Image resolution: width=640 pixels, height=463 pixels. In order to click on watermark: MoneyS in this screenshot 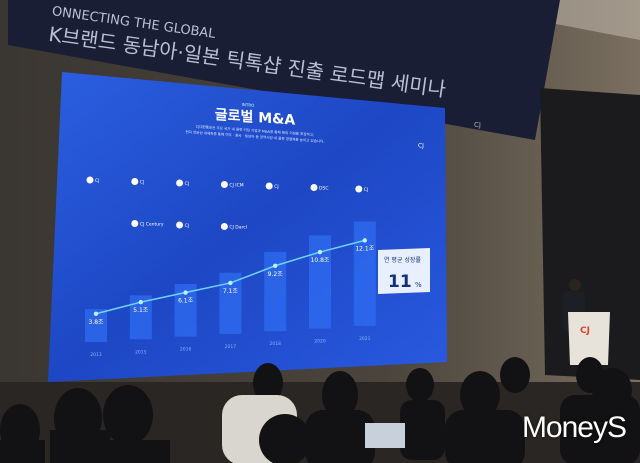, I will do `click(574, 427)`.